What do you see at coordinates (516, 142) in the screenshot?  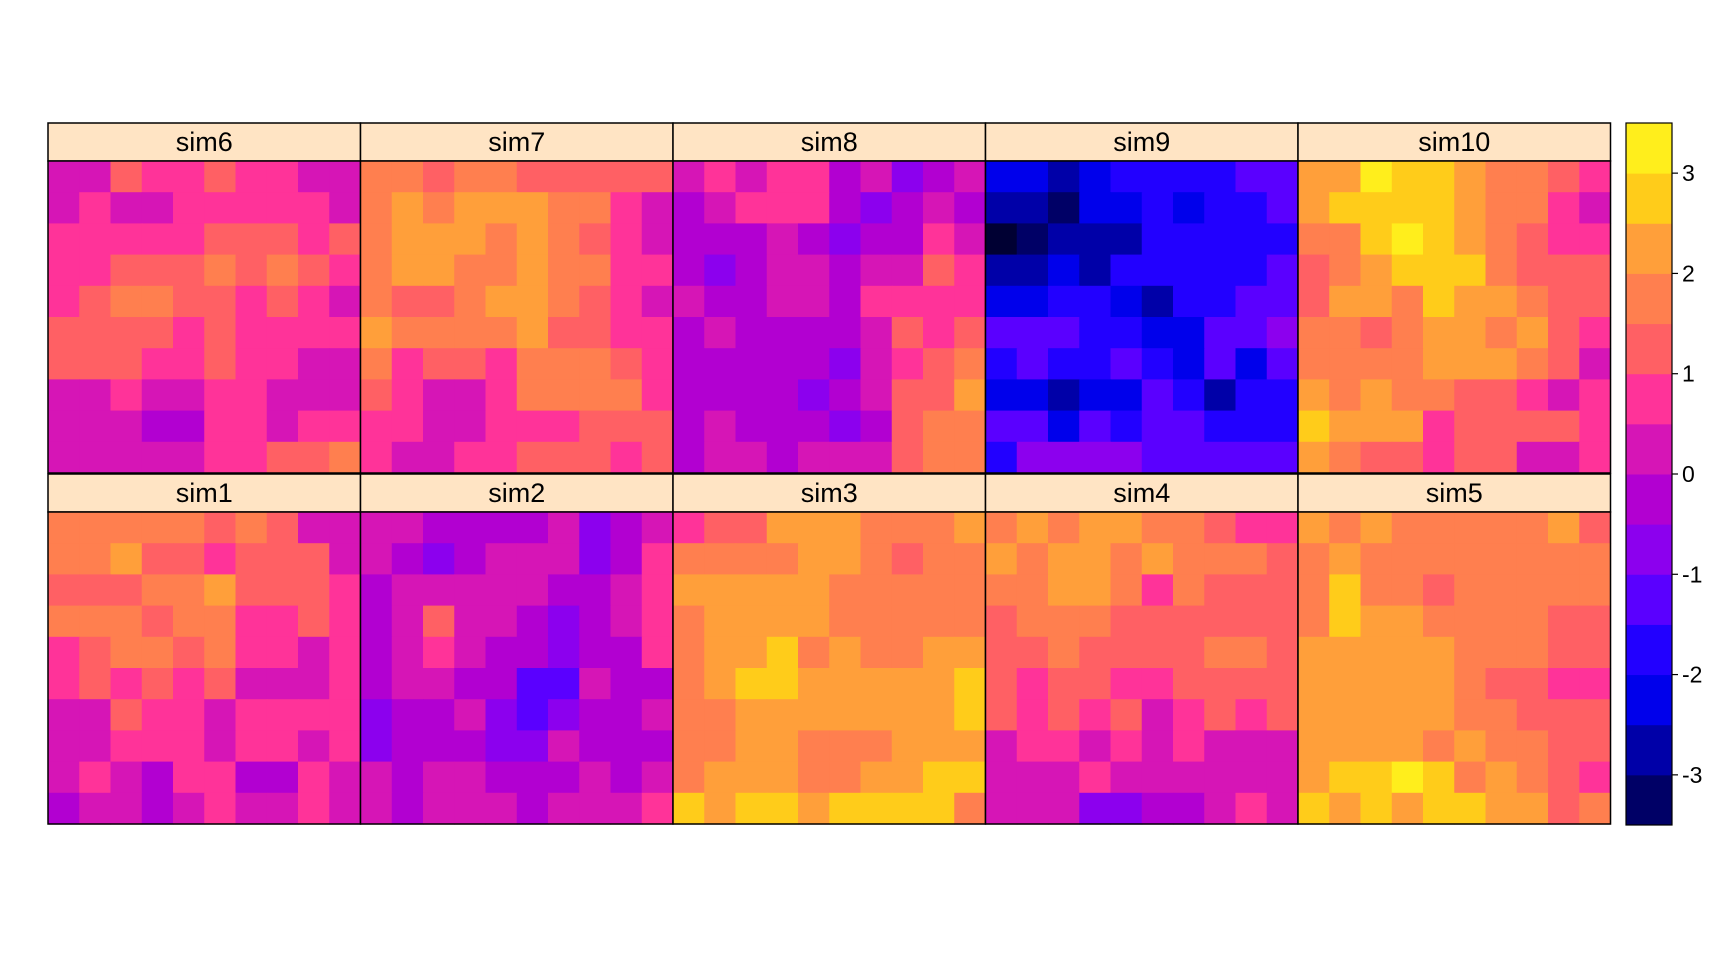 I see `strip-sim7` at bounding box center [516, 142].